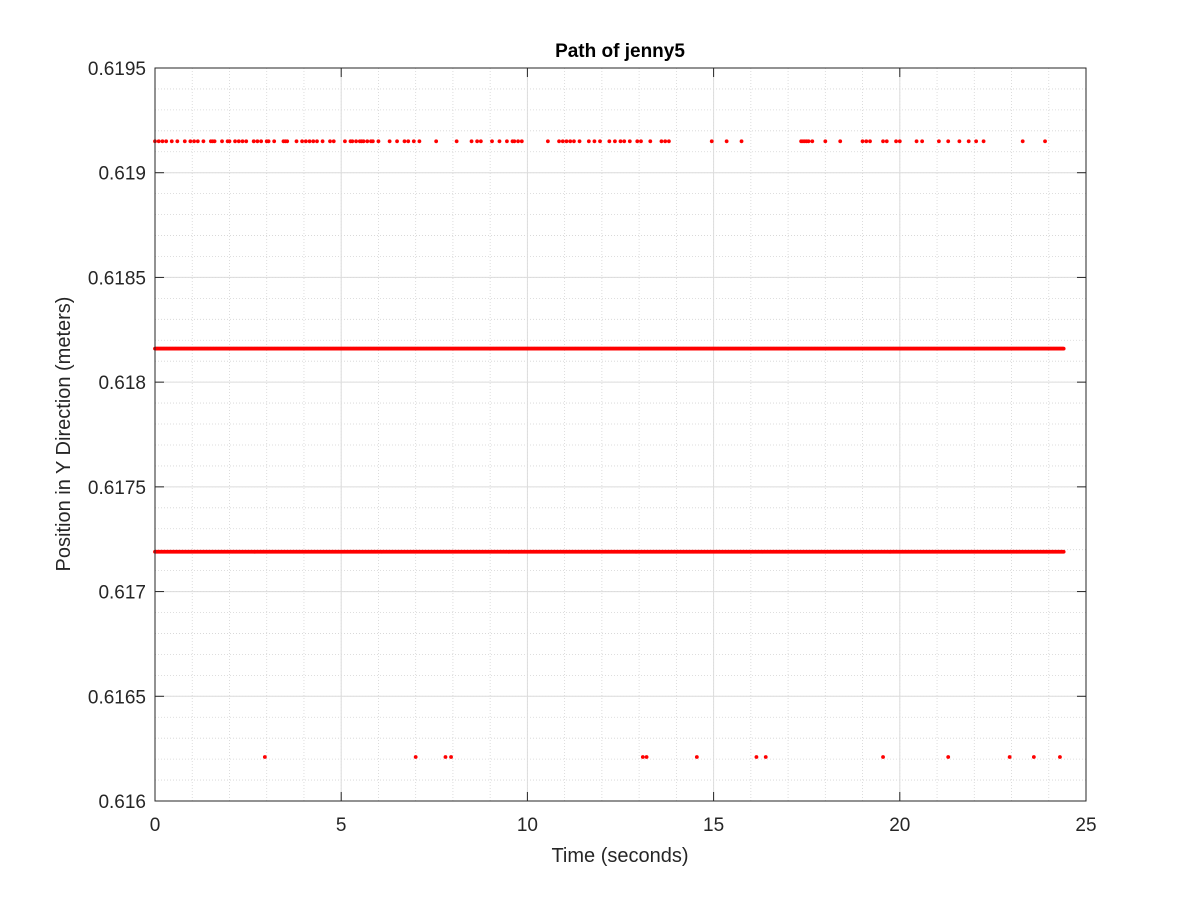 The image size is (1200, 900). Describe the element at coordinates (619, 856) in the screenshot. I see `x-axis-title: Time (seconds)` at that location.